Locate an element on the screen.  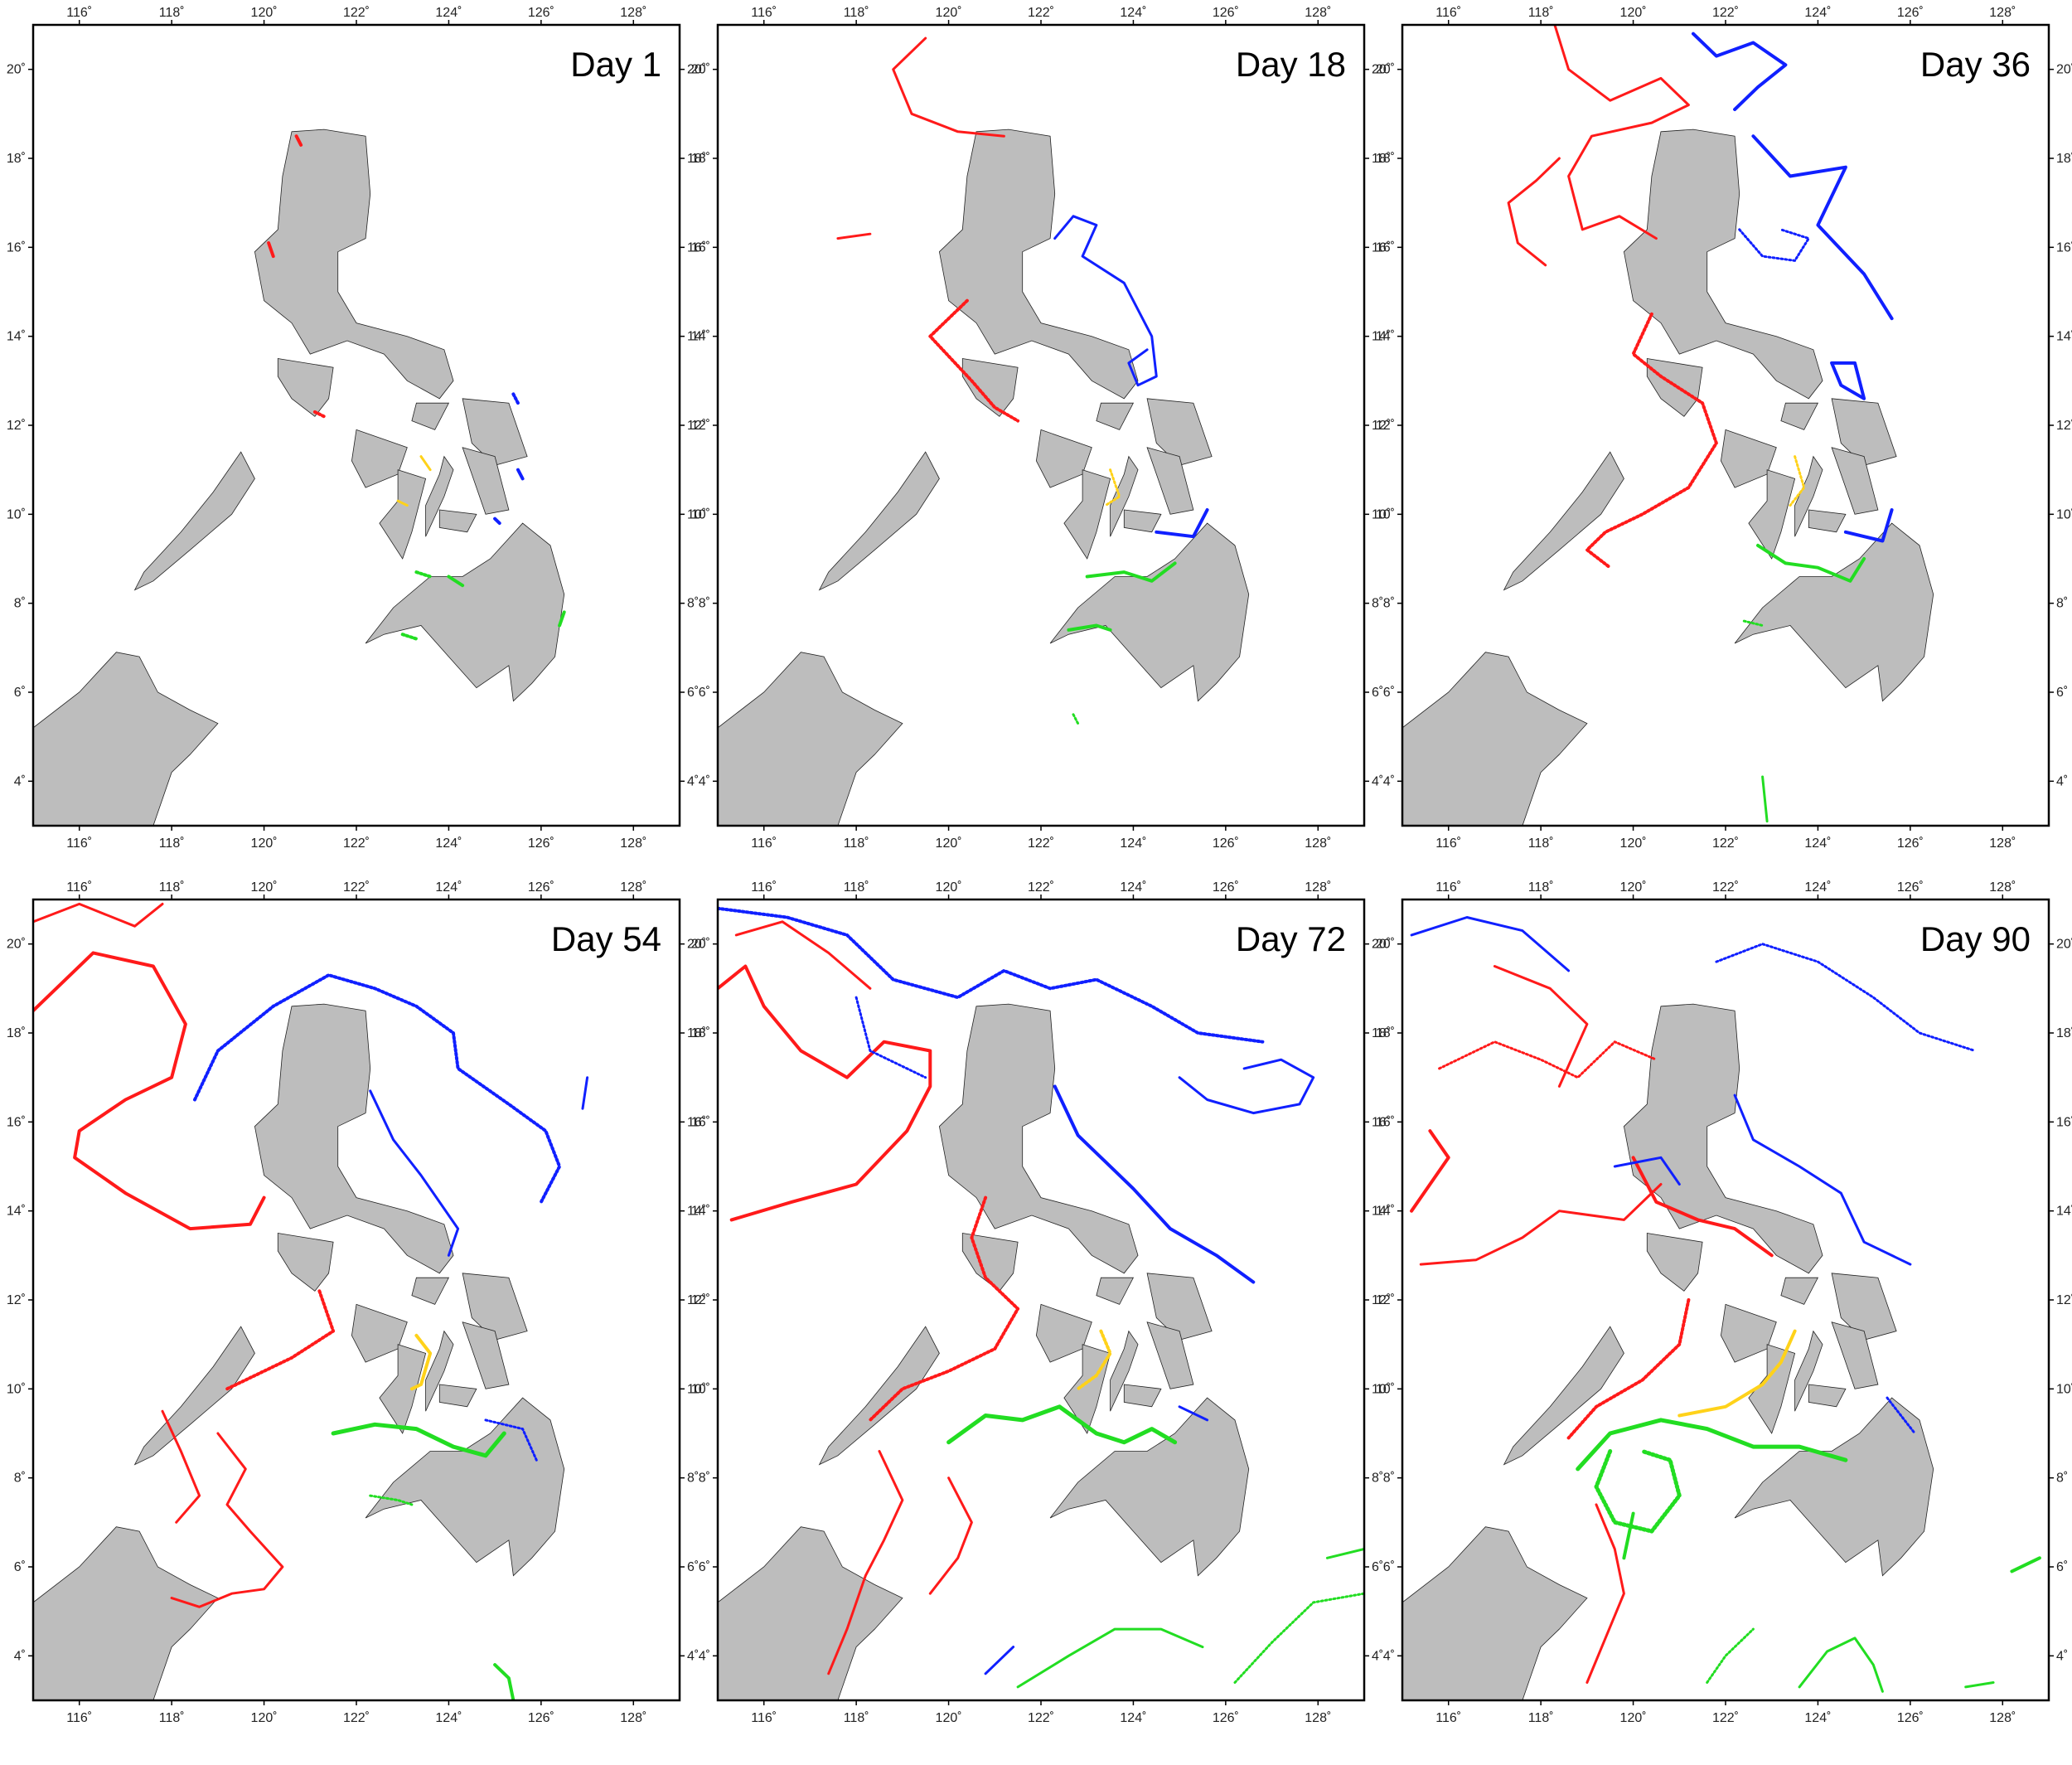
lat-tick-label-left: 12˚ is located at coordinates (16, 426).